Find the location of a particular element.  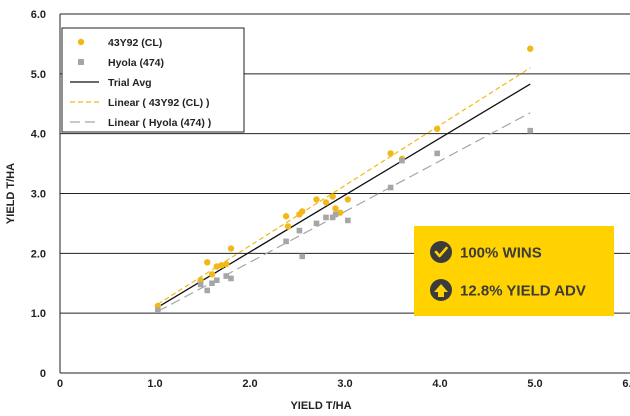

x-tick-label: 5.0 is located at coordinates (534, 384).